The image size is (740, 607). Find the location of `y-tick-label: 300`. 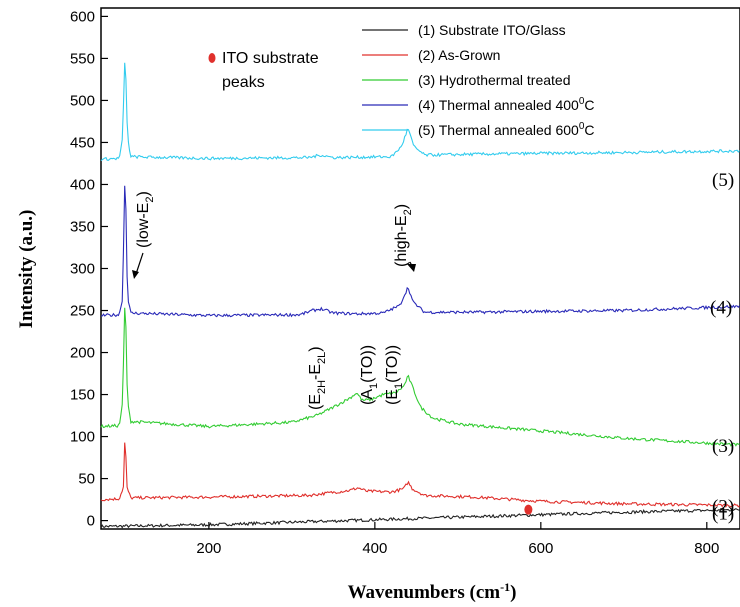

y-tick-label: 300 is located at coordinates (82, 269).